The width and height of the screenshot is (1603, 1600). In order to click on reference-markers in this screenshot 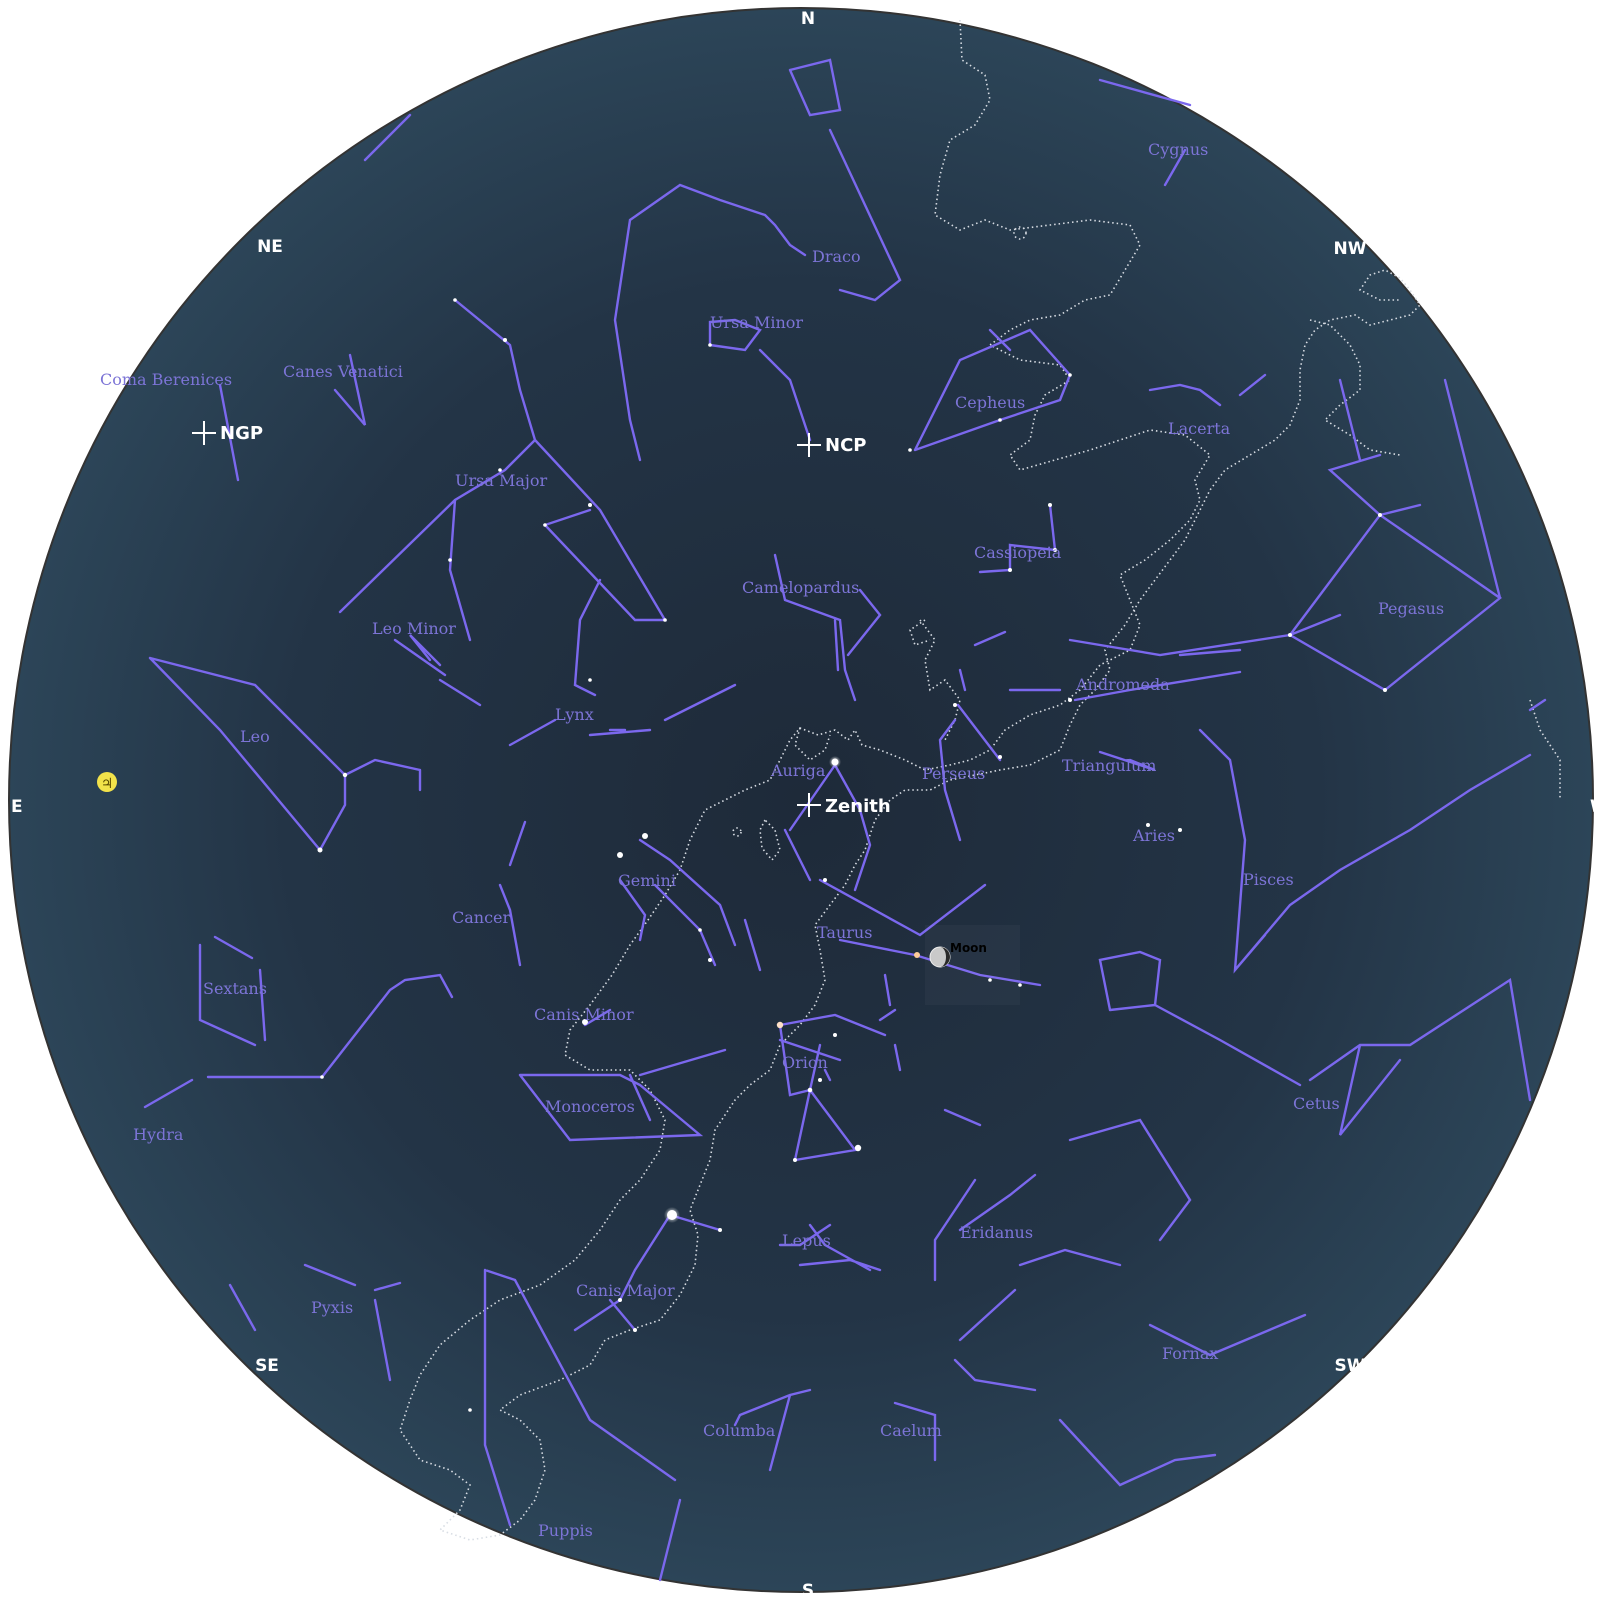, I will do `click(506, 619)`.